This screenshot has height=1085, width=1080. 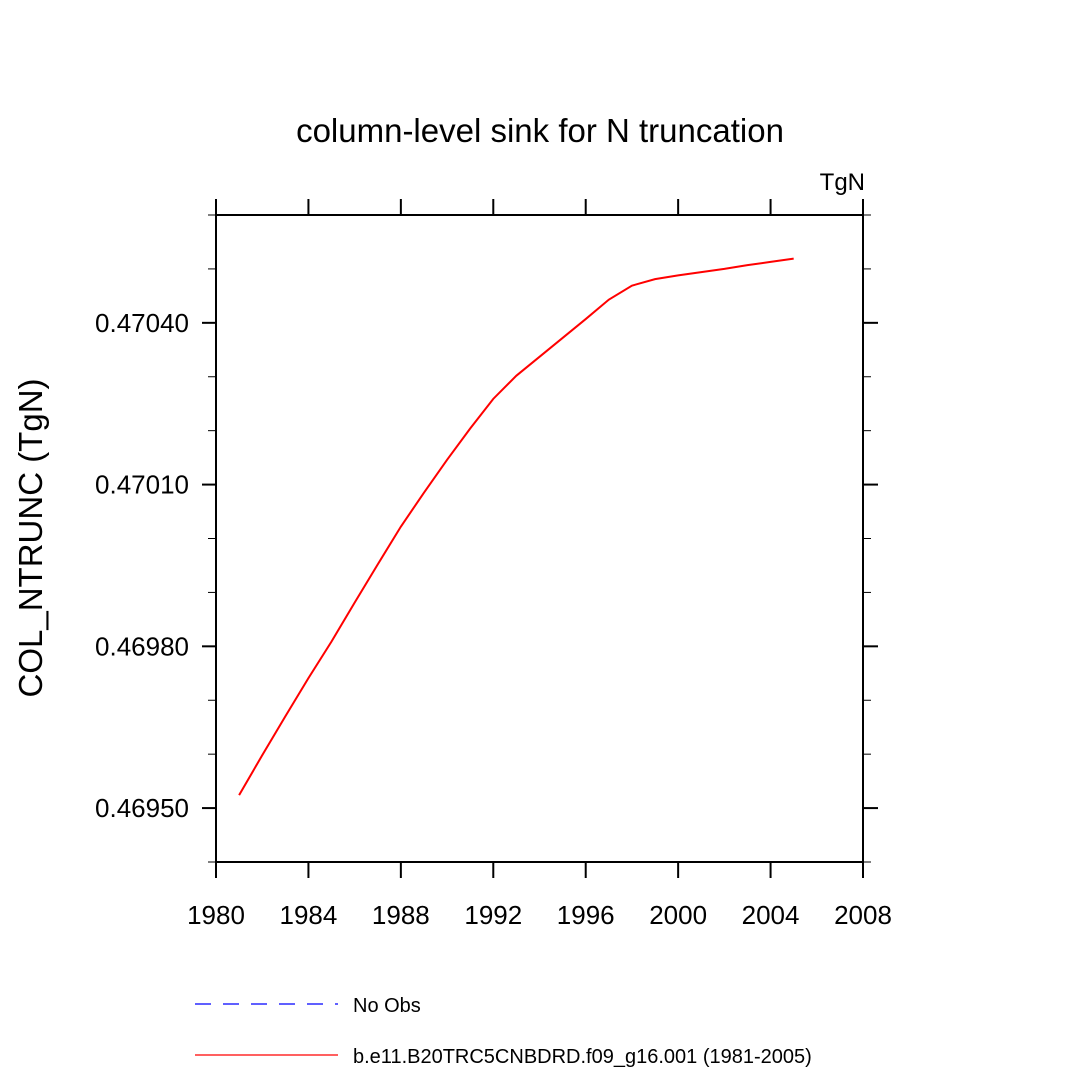 I want to click on y-tick-label: 0.47010, so click(x=142, y=485).